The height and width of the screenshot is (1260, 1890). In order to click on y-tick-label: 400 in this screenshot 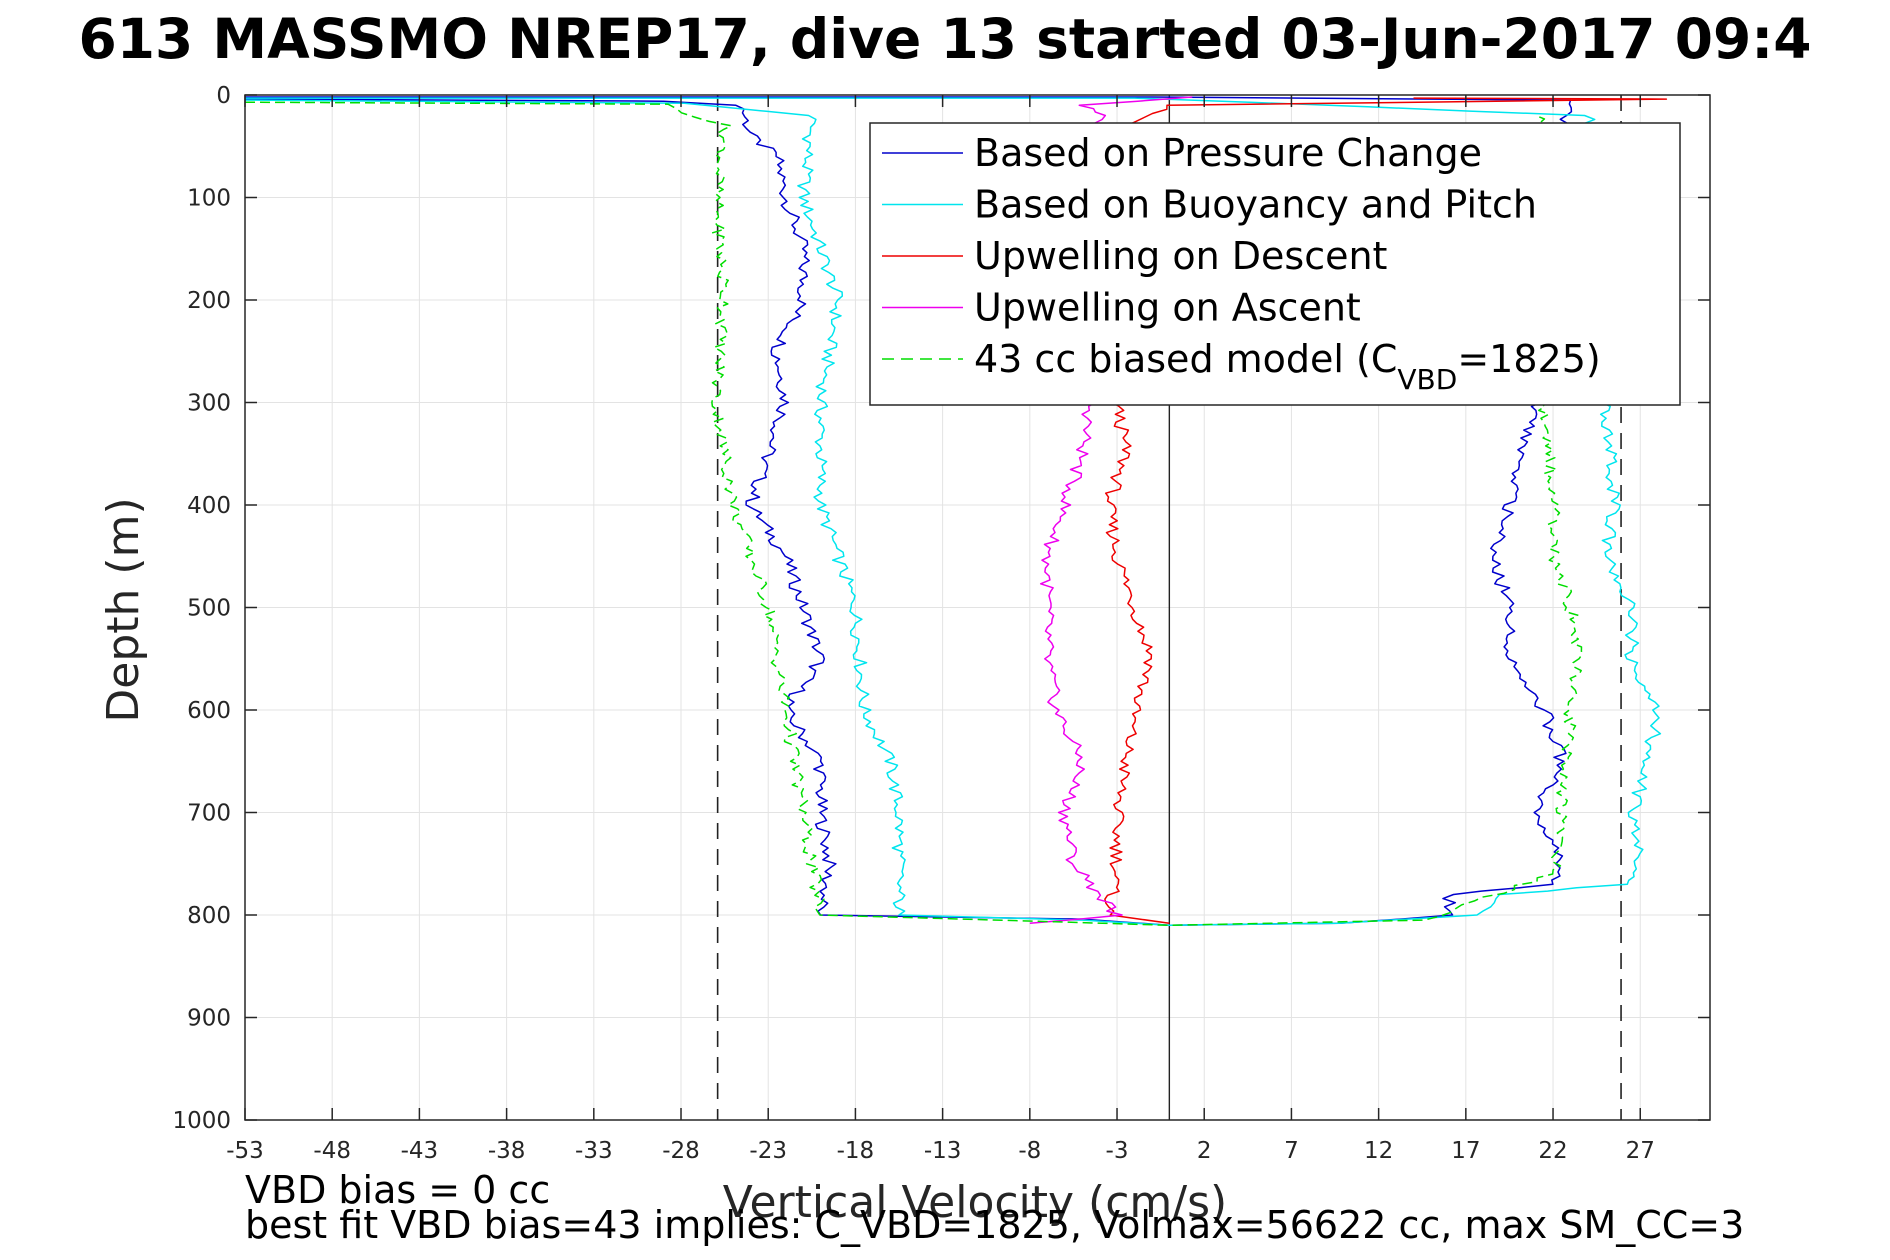, I will do `click(209, 506)`.